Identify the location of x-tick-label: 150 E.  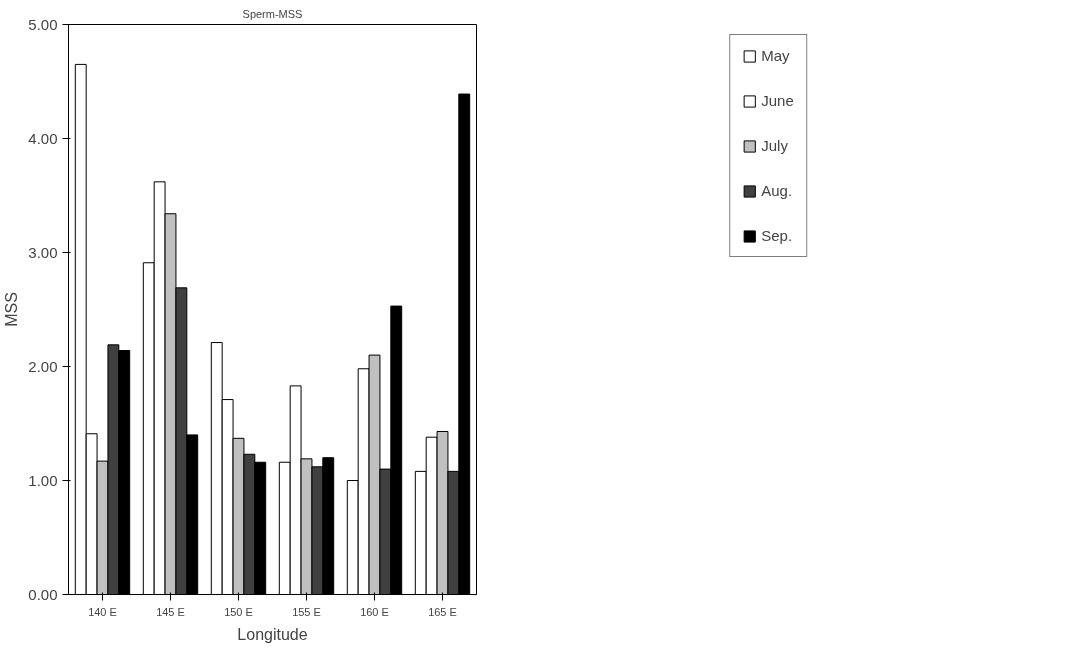
(238, 611).